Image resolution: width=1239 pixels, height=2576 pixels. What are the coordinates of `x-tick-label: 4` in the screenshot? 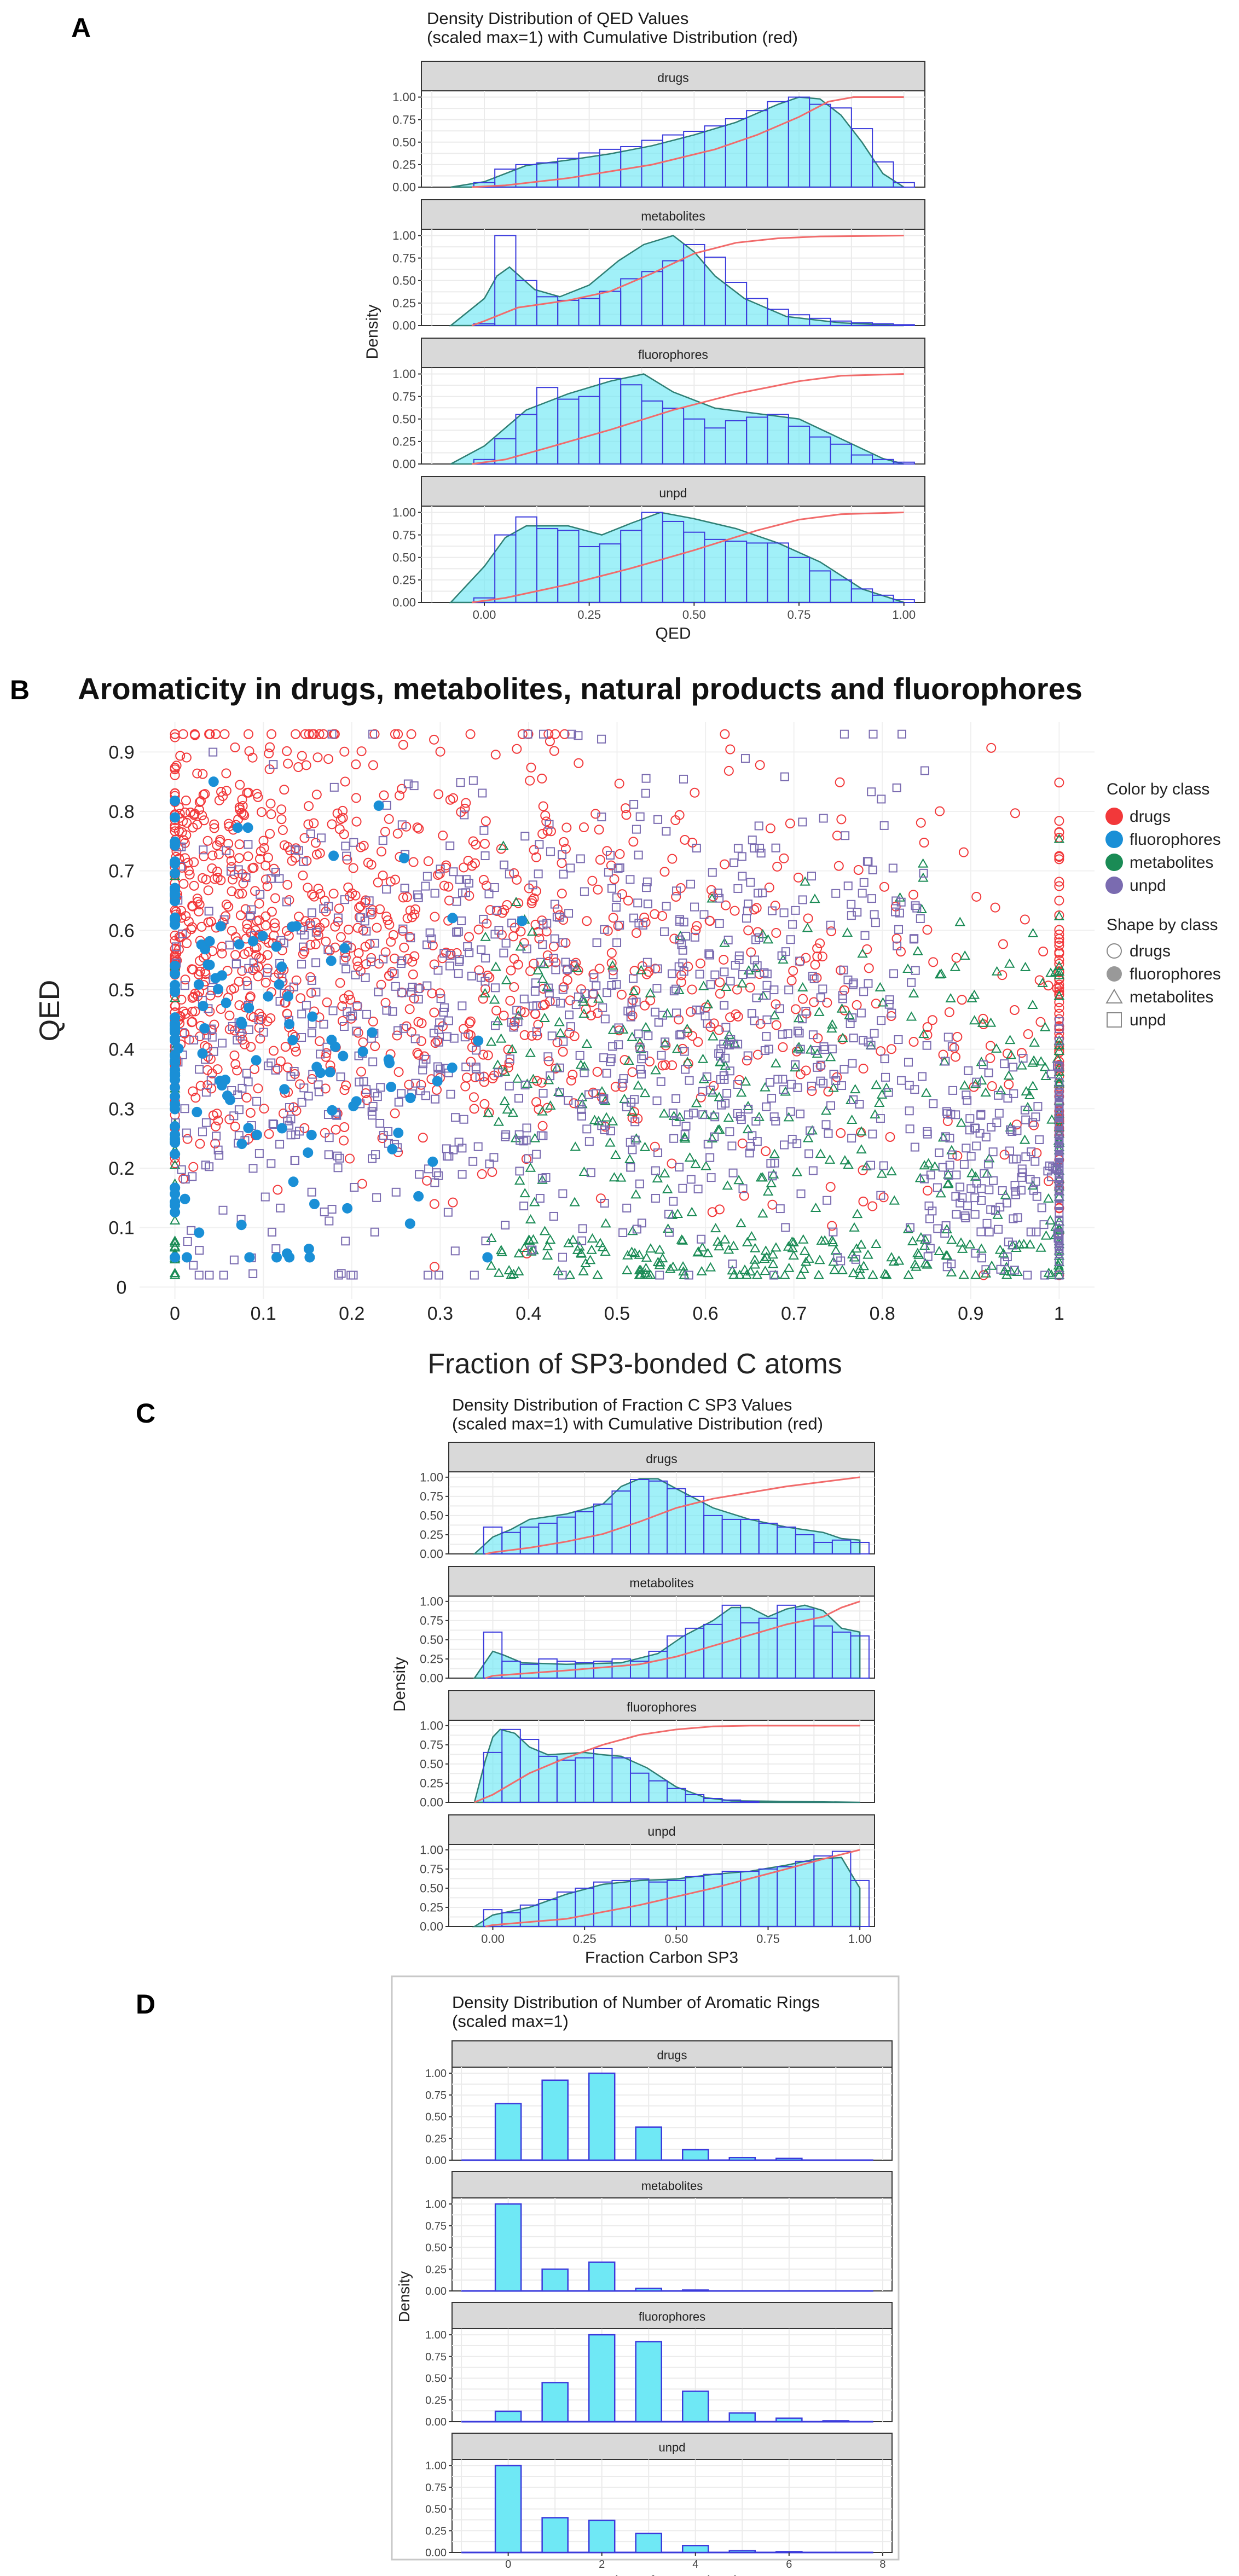 It's located at (695, 2565).